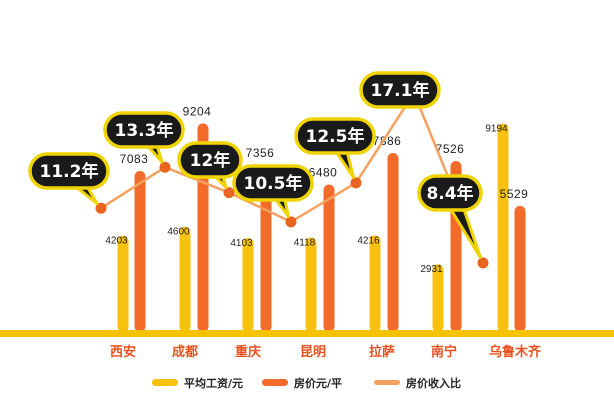 Image resolution: width=614 pixels, height=402 pixels. What do you see at coordinates (307, 333) in the screenshot?
I see `chart-baseline` at bounding box center [307, 333].